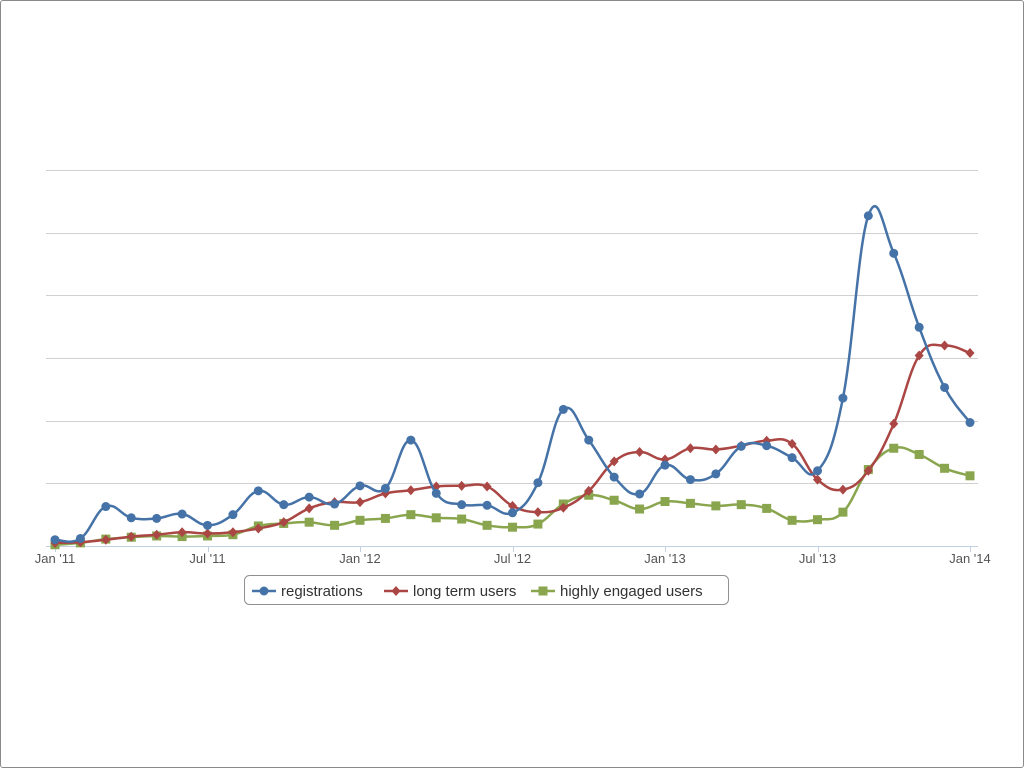 Image resolution: width=1024 pixels, height=768 pixels. I want to click on legend-item-long-term-users: long term users, so click(450, 591).